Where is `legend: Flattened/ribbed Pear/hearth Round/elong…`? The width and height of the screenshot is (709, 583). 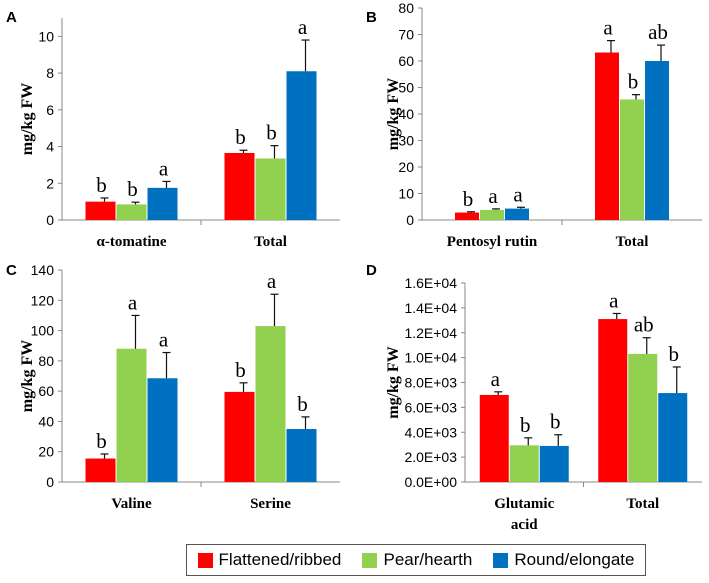 legend: Flattened/ribbed Pear/hearth Round/elong… is located at coordinates (416, 560).